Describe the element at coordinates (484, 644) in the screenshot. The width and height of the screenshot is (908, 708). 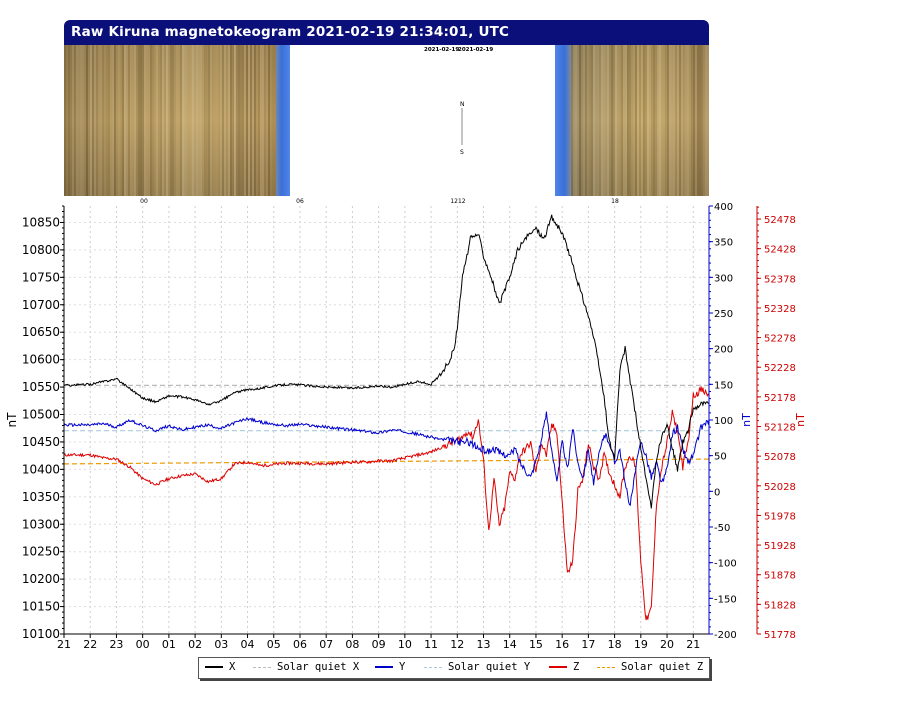
I see `x-tick-label: 13` at that location.